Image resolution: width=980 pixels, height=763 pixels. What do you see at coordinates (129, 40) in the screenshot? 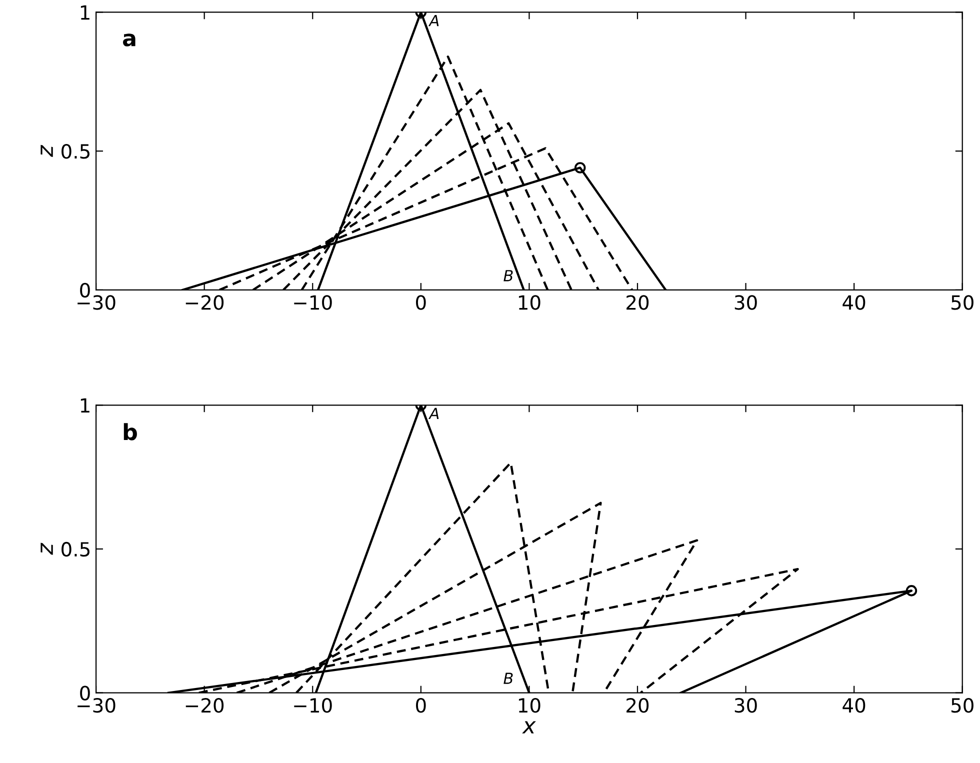
I see `annotation: a` at bounding box center [129, 40].